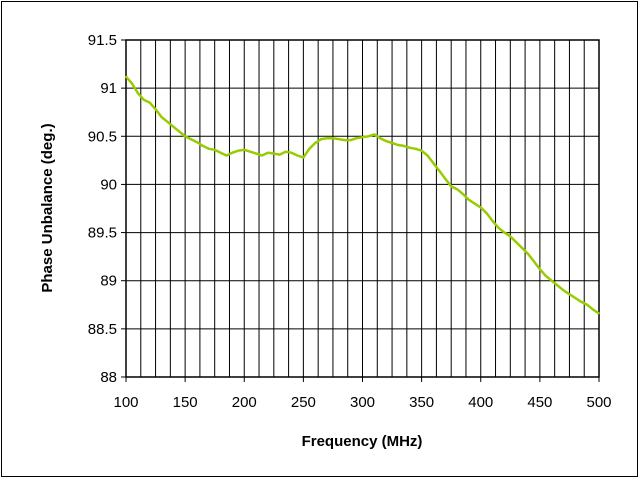  I want to click on x-tick-label: 250, so click(303, 402).